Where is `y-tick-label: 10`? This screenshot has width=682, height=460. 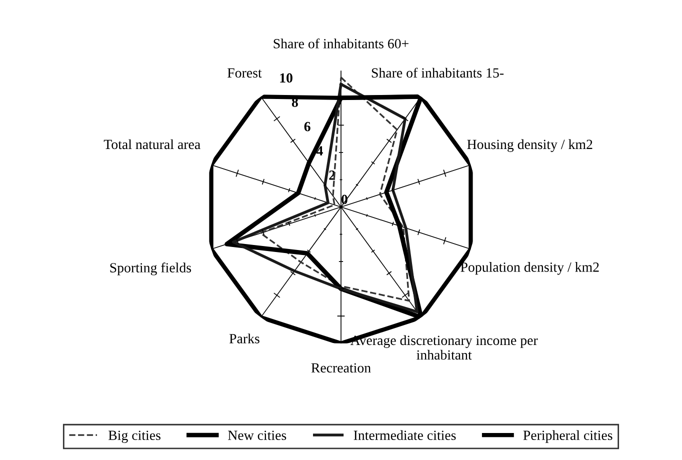
y-tick-label: 10 is located at coordinates (286, 78).